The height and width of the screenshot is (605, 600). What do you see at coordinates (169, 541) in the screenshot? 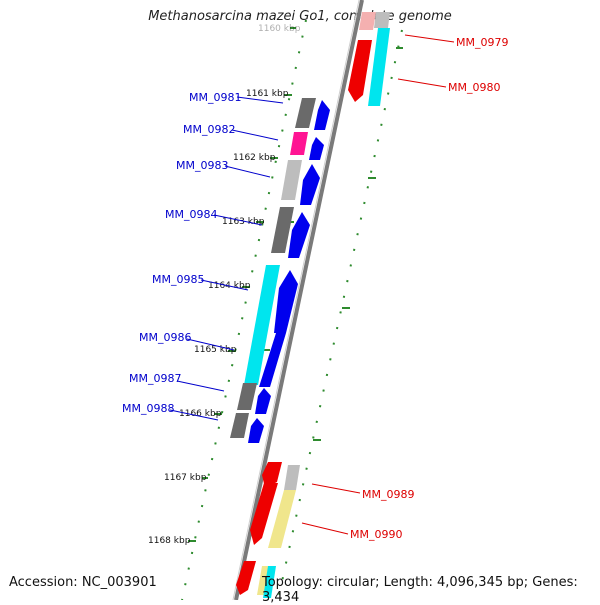
I see `kbp-label-1168: 1168 kbp` at bounding box center [169, 541].